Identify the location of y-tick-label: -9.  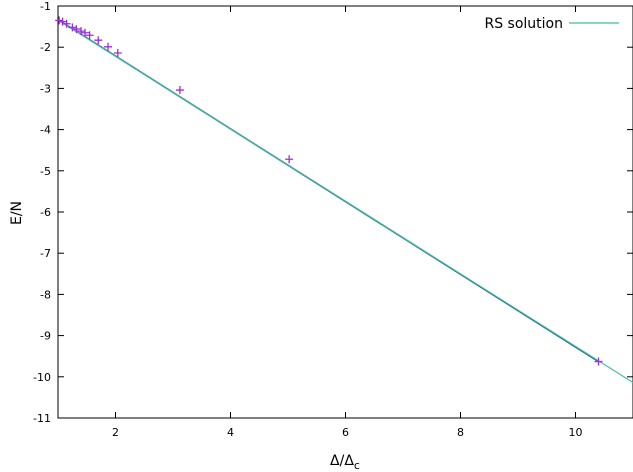
(45, 336).